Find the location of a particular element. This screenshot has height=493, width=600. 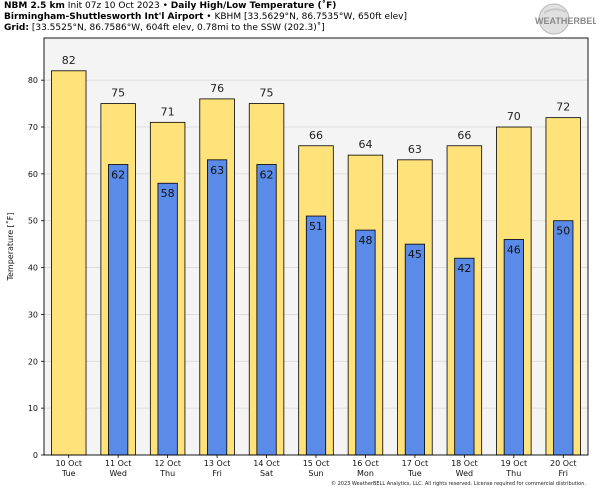

y-tick-label: 70 is located at coordinates (33, 127).